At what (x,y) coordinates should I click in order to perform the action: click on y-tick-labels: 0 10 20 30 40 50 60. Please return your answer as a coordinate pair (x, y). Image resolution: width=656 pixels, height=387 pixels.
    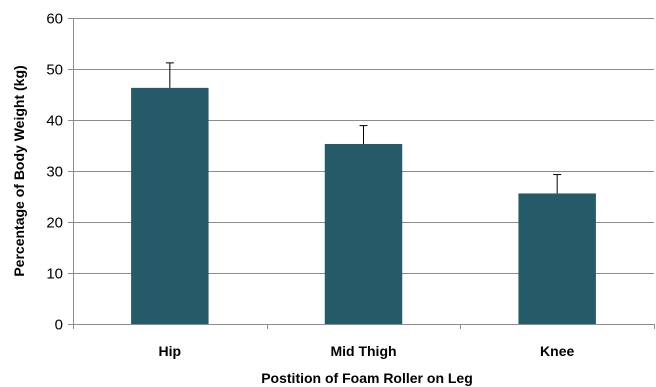
    Looking at the image, I should click on (54, 172).